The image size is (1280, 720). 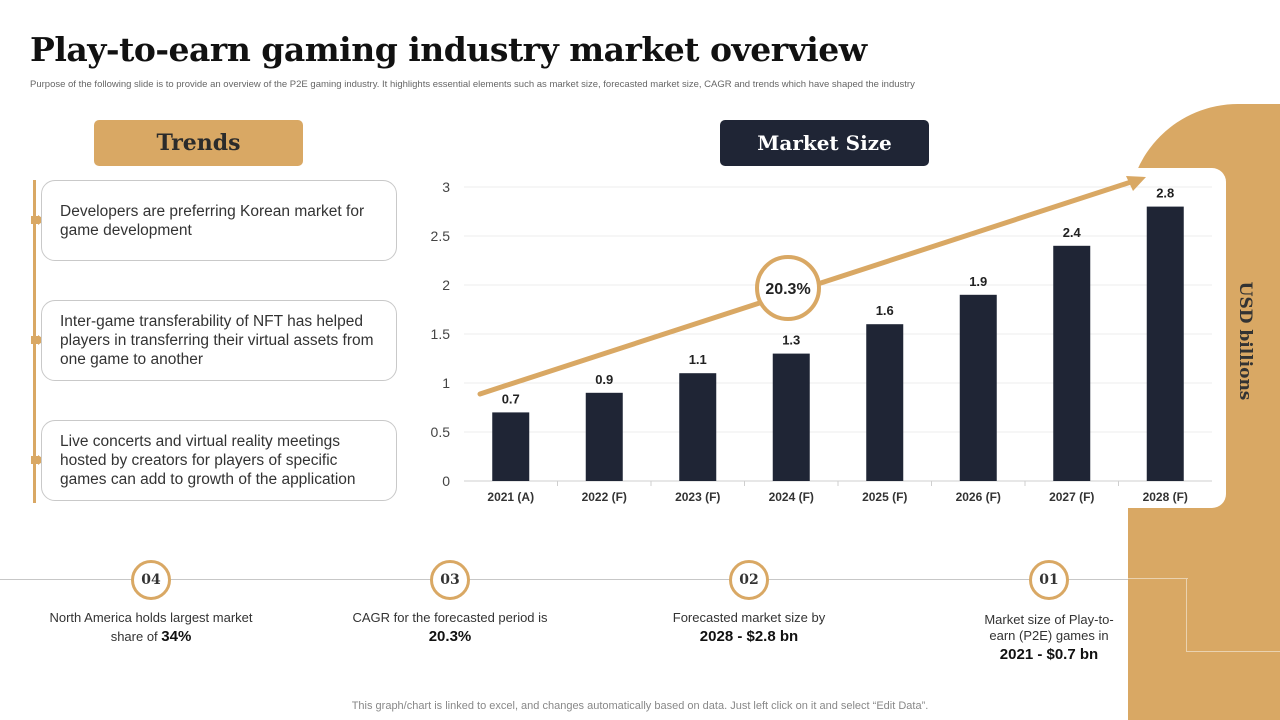 What do you see at coordinates (978, 281) in the screenshot?
I see `data-label: 1.9` at bounding box center [978, 281].